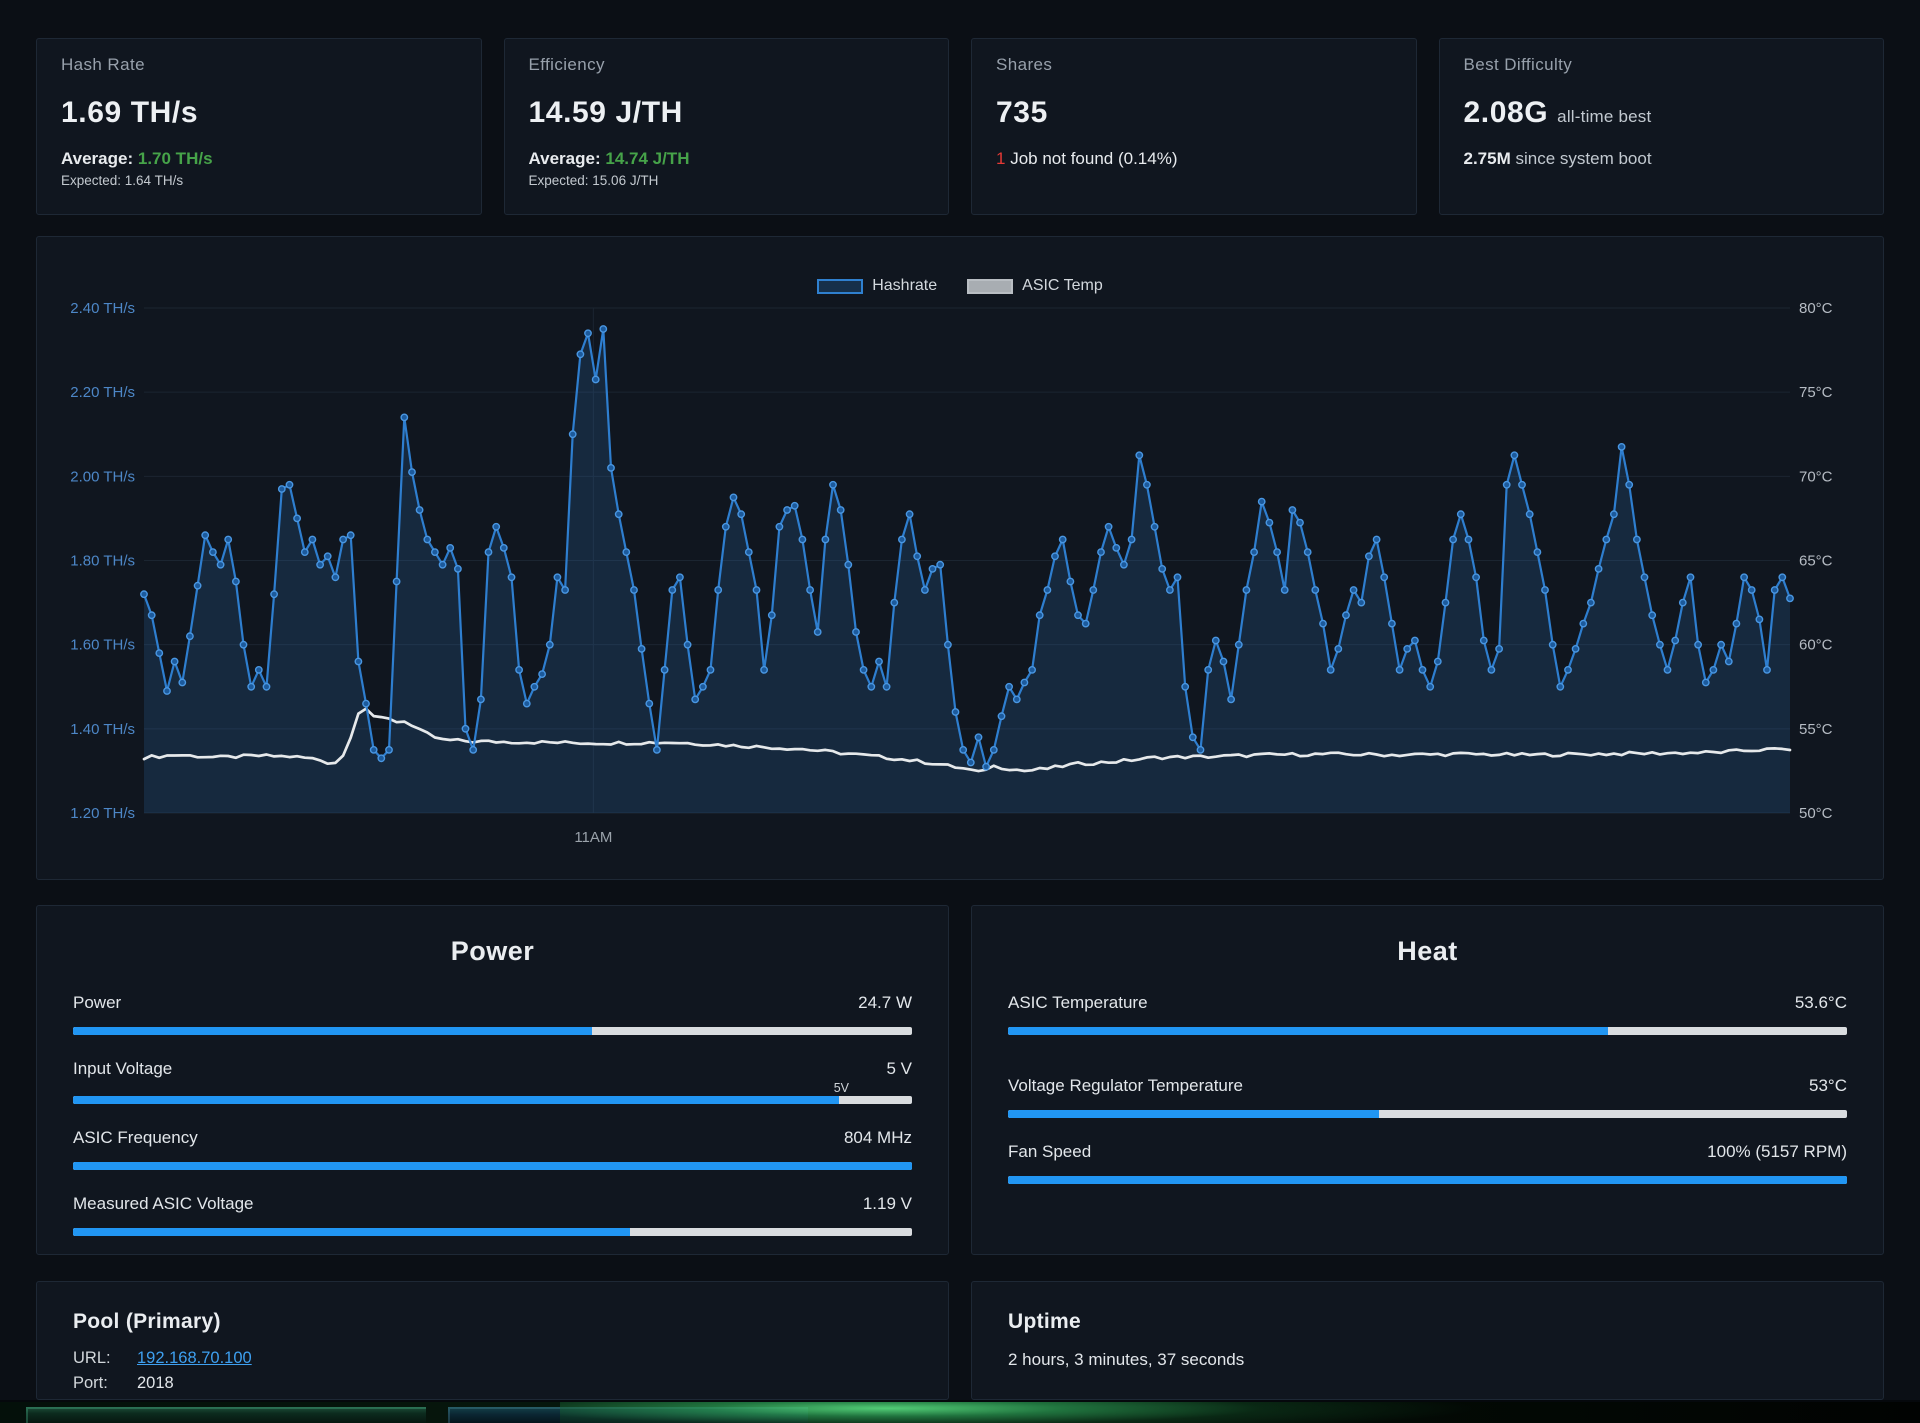  What do you see at coordinates (1777, 1151) in the screenshot?
I see `row-value: 100% (5157 RPM)` at bounding box center [1777, 1151].